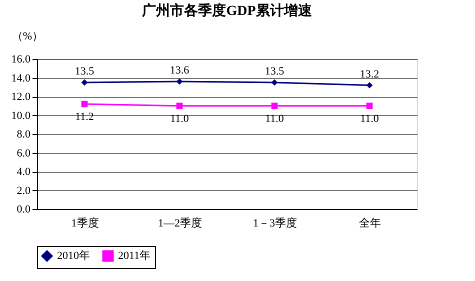  Describe the element at coordinates (28, 36) in the screenshot. I see `y-axis-title: （%）` at that location.